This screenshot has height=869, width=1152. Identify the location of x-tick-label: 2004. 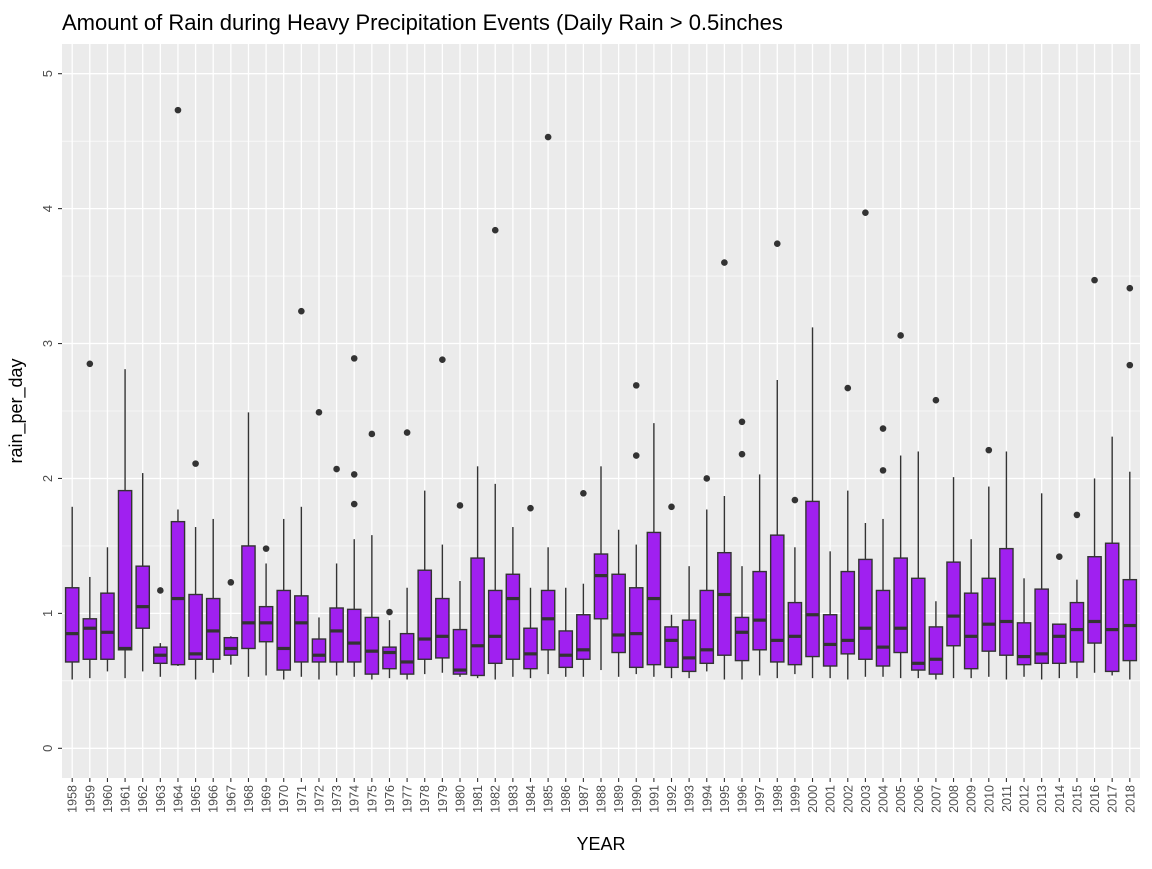
(884, 799).